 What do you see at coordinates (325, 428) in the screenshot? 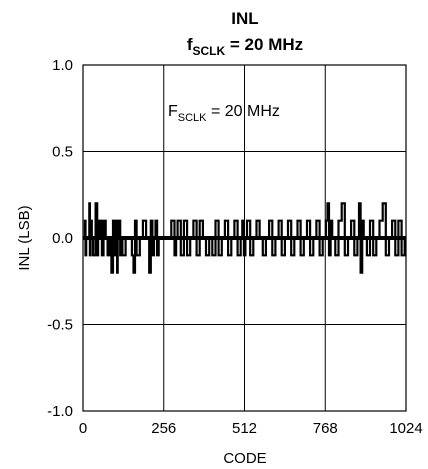
I see `x-tick-label: 768` at bounding box center [325, 428].